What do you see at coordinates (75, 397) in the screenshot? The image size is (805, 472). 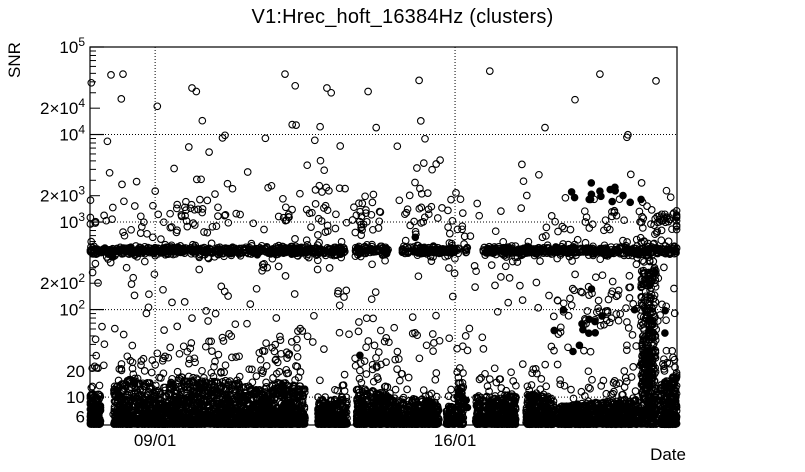 I see `y-tick-label: 10` at bounding box center [75, 397].